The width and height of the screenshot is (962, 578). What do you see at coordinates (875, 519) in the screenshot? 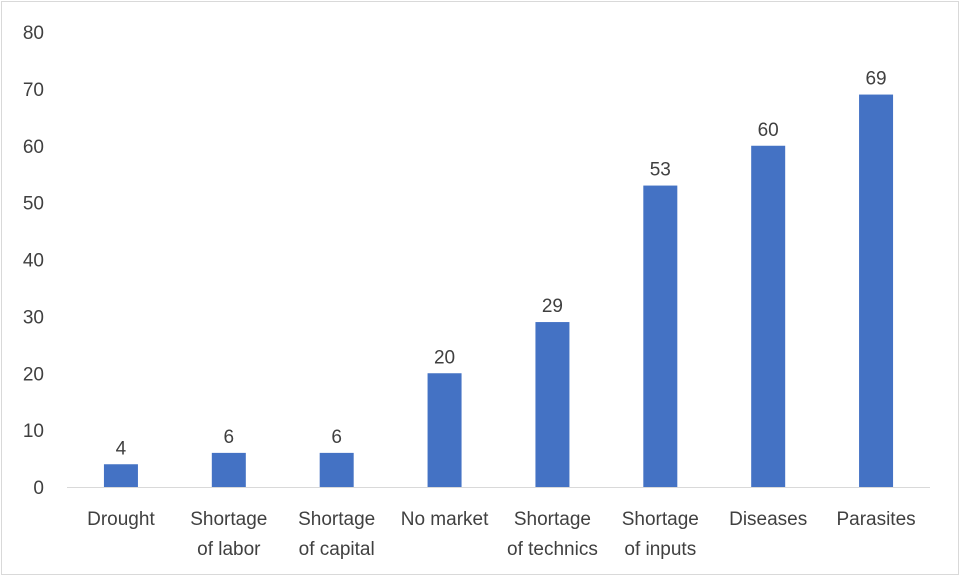
I see `category-label: Parasites` at bounding box center [875, 519].